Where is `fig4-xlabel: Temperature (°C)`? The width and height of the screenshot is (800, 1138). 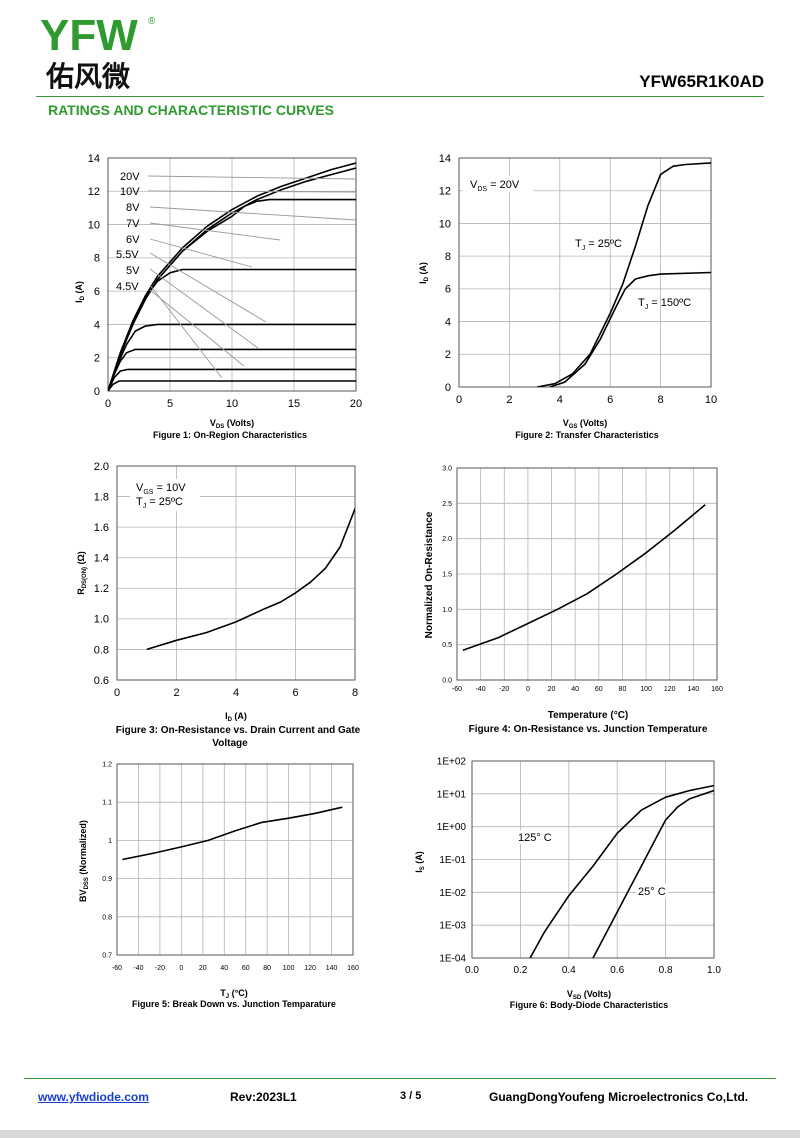
fig4-xlabel: Temperature (°C) is located at coordinates (588, 715).